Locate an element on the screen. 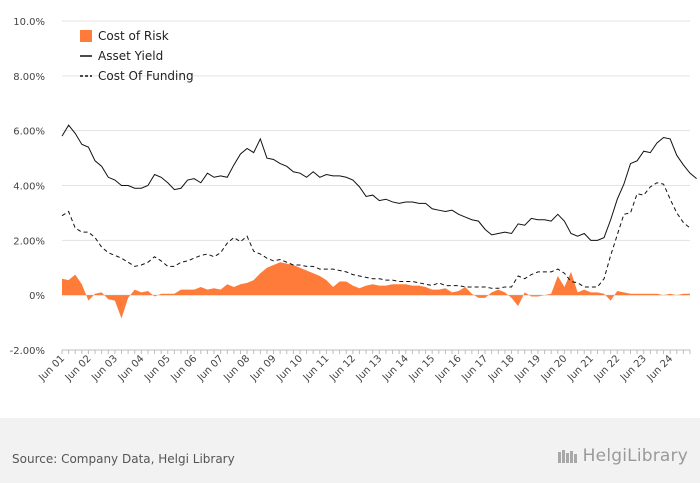 This screenshot has height=483, width=700. y-axis: 10.0% 8.00% 6.00% 4.00% 2.00% 0% -2.00% is located at coordinates (27, 187).